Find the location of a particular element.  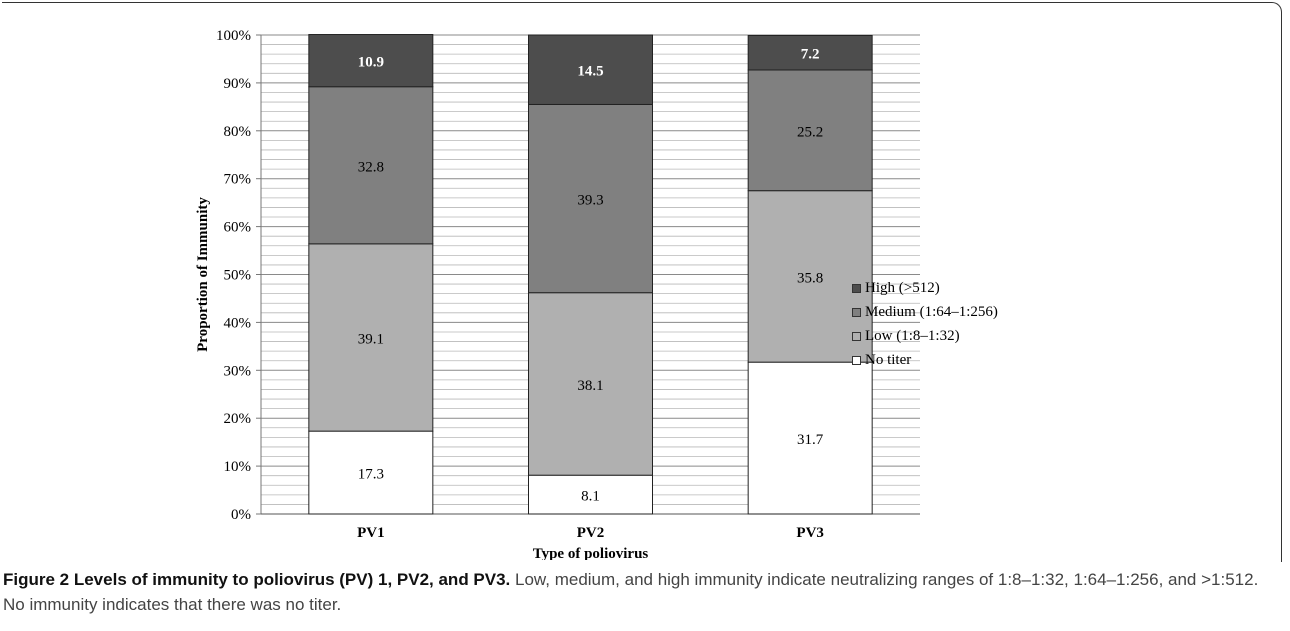

data-label: 31.7 is located at coordinates (810, 440).